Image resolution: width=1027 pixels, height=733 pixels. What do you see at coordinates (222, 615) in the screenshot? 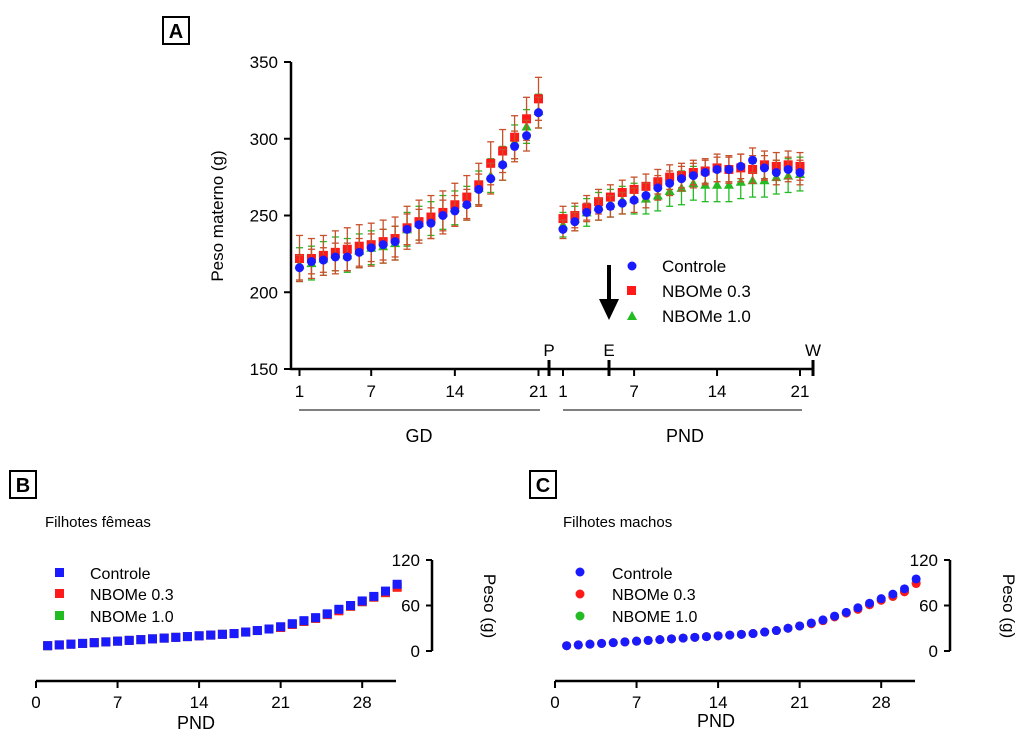
I see `panel-b-data` at bounding box center [222, 615].